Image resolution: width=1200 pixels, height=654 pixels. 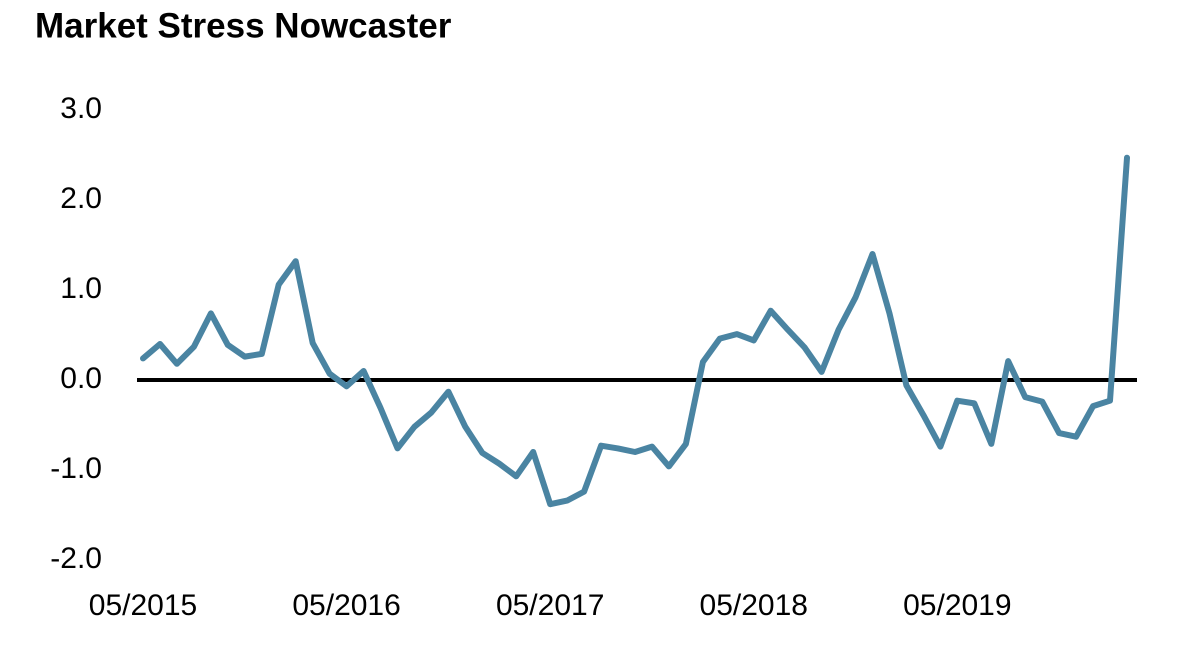 I want to click on x-tick-label: 05/2018, so click(x=754, y=605).